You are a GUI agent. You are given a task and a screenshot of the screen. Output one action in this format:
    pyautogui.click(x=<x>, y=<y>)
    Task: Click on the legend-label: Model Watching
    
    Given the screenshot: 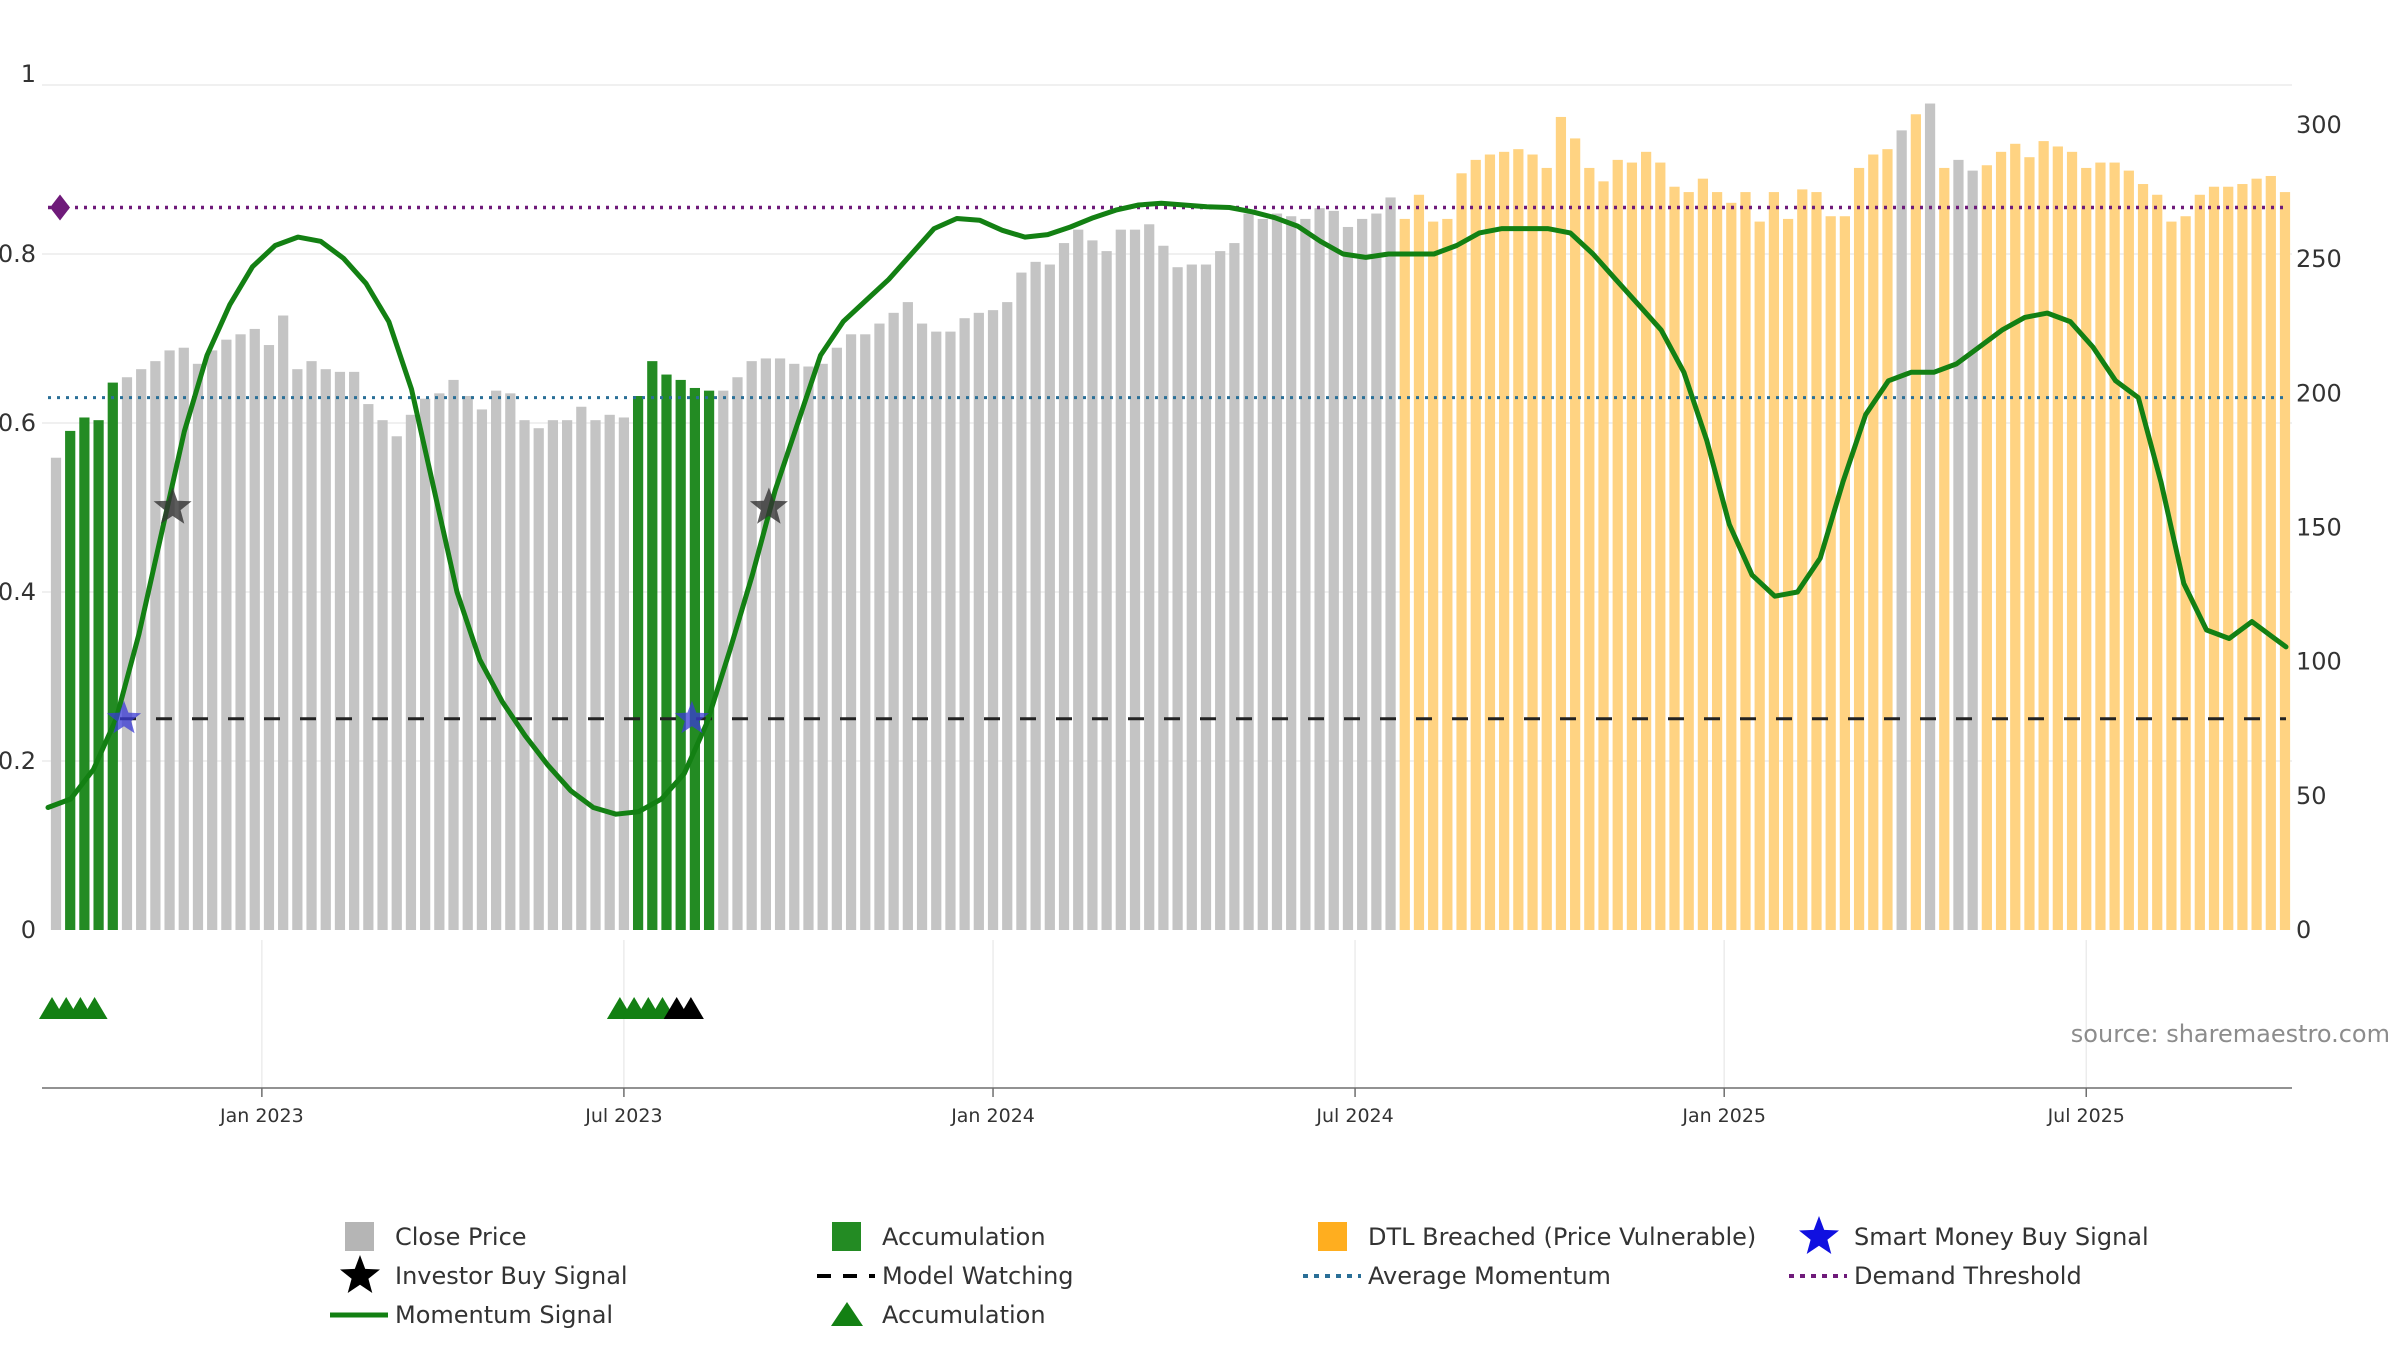 What is the action you would take?
    pyautogui.click(x=978, y=1276)
    